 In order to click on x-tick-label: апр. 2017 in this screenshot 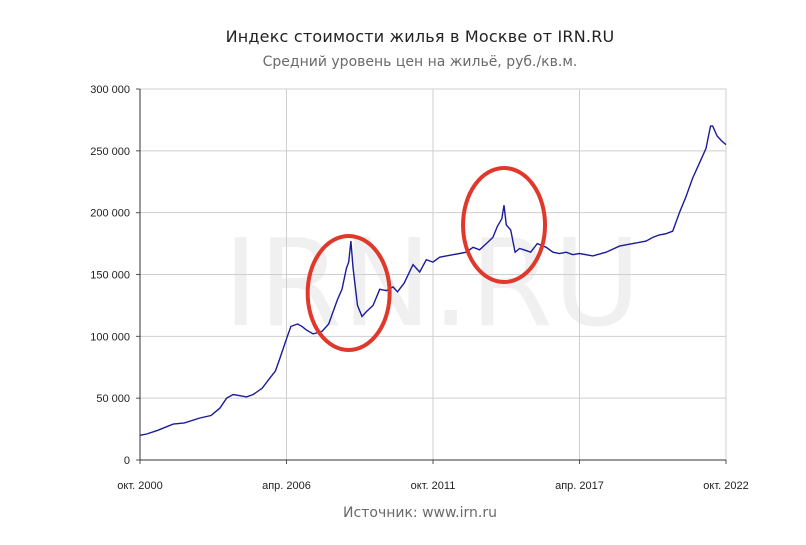, I will do `click(579, 486)`.